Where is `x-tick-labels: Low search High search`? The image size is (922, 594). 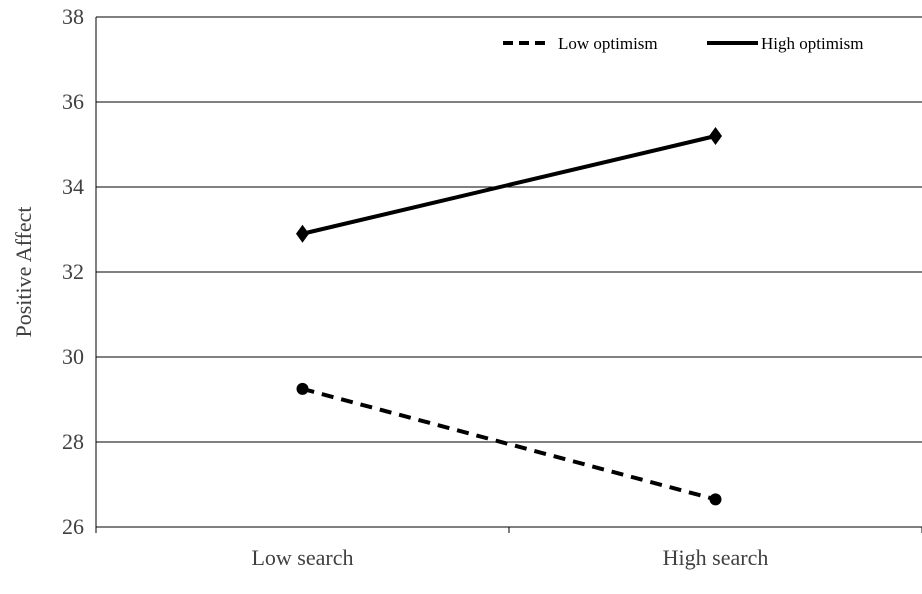 x-tick-labels: Low search High search is located at coordinates (508, 548).